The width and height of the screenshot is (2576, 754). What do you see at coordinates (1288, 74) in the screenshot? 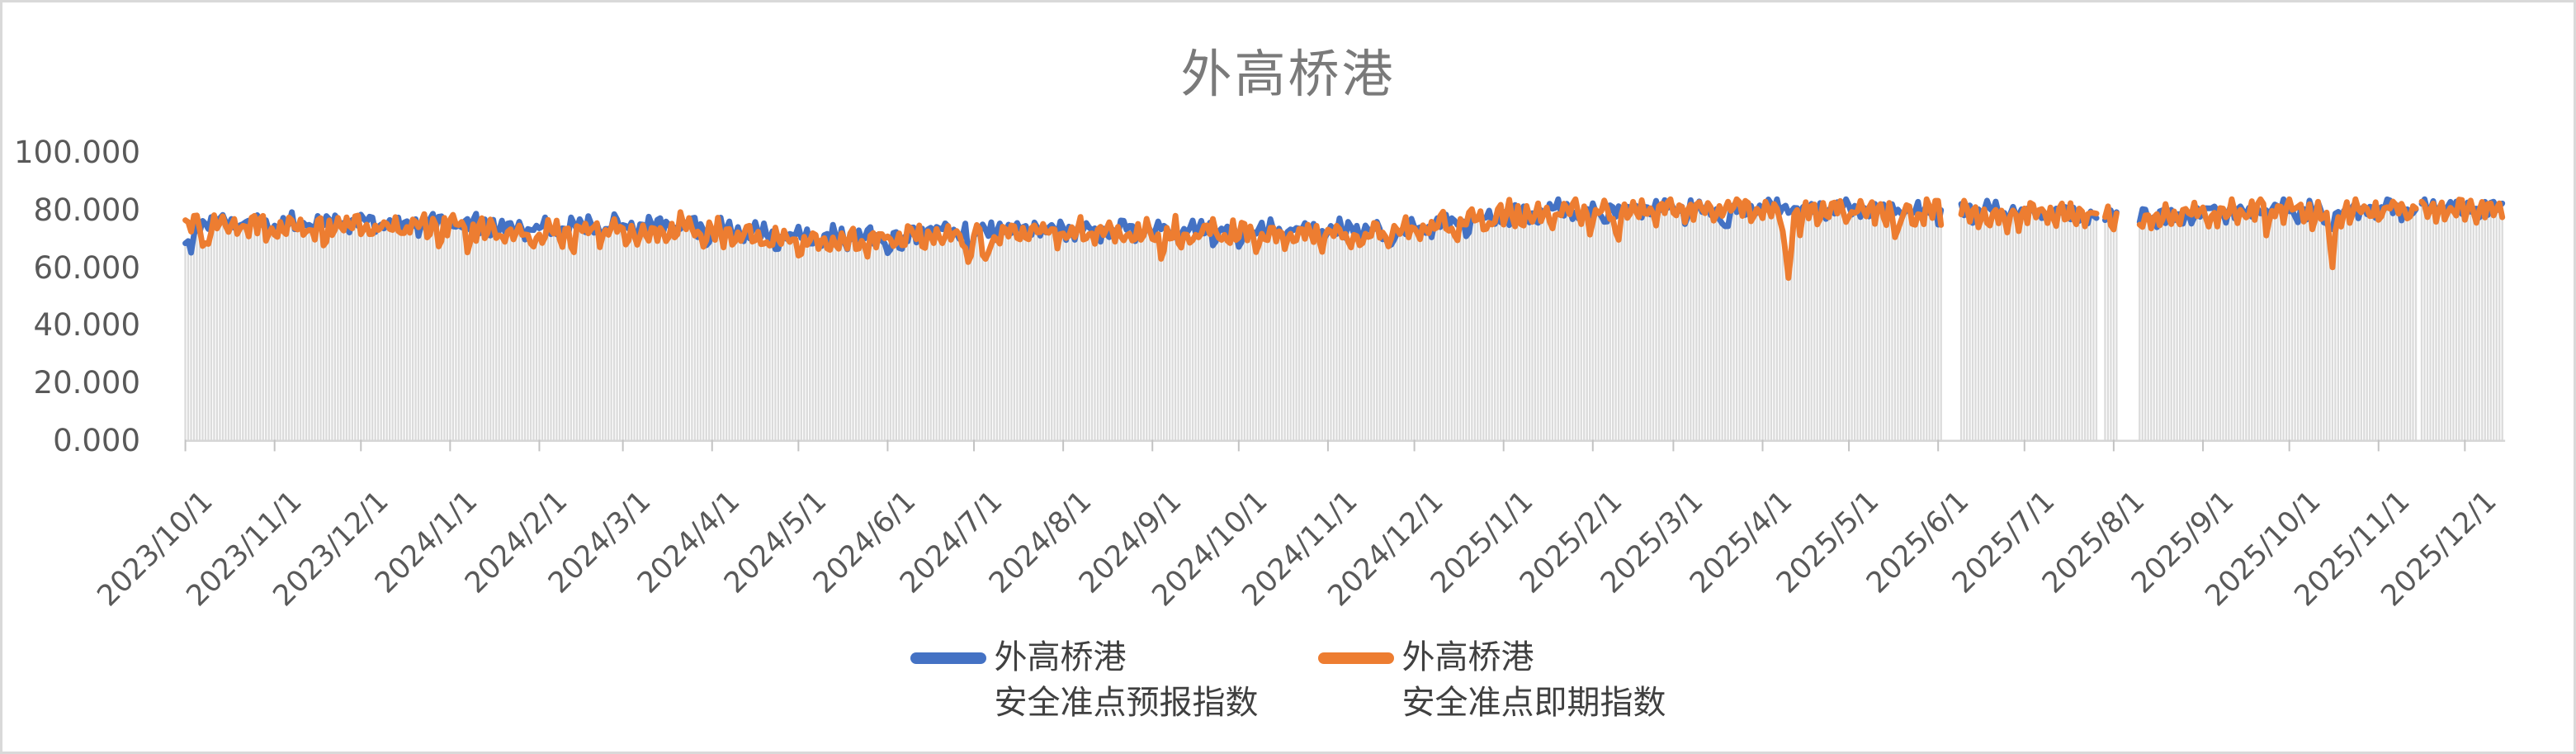
I see `chart-title: 外高桥港` at bounding box center [1288, 74].